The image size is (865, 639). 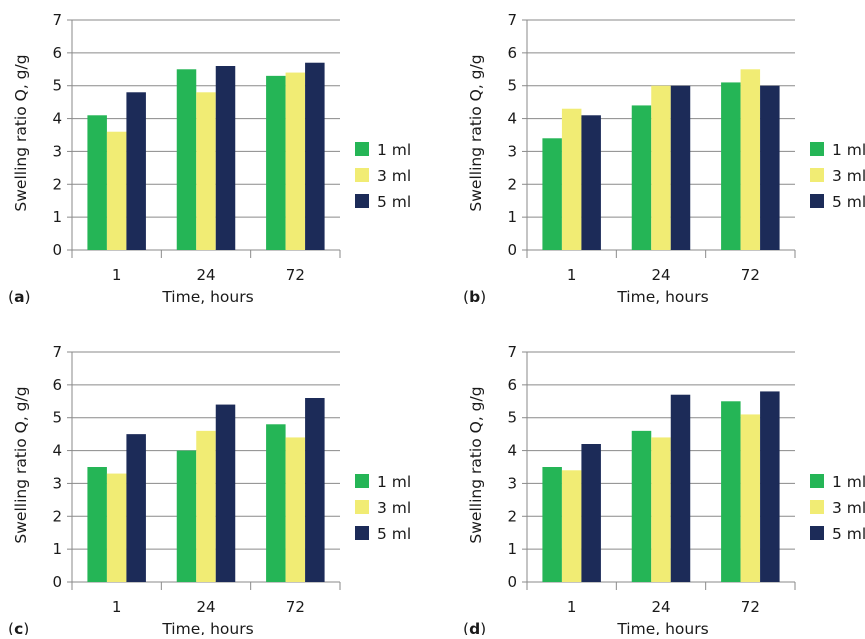 What do you see at coordinates (474, 627) in the screenshot?
I see `panel-label-letter: d` at bounding box center [474, 627].